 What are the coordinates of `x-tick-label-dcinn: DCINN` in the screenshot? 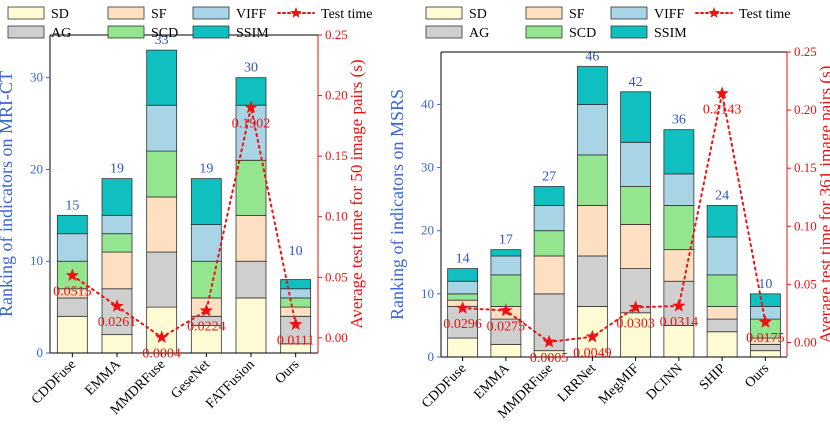 It's located at (665, 382).